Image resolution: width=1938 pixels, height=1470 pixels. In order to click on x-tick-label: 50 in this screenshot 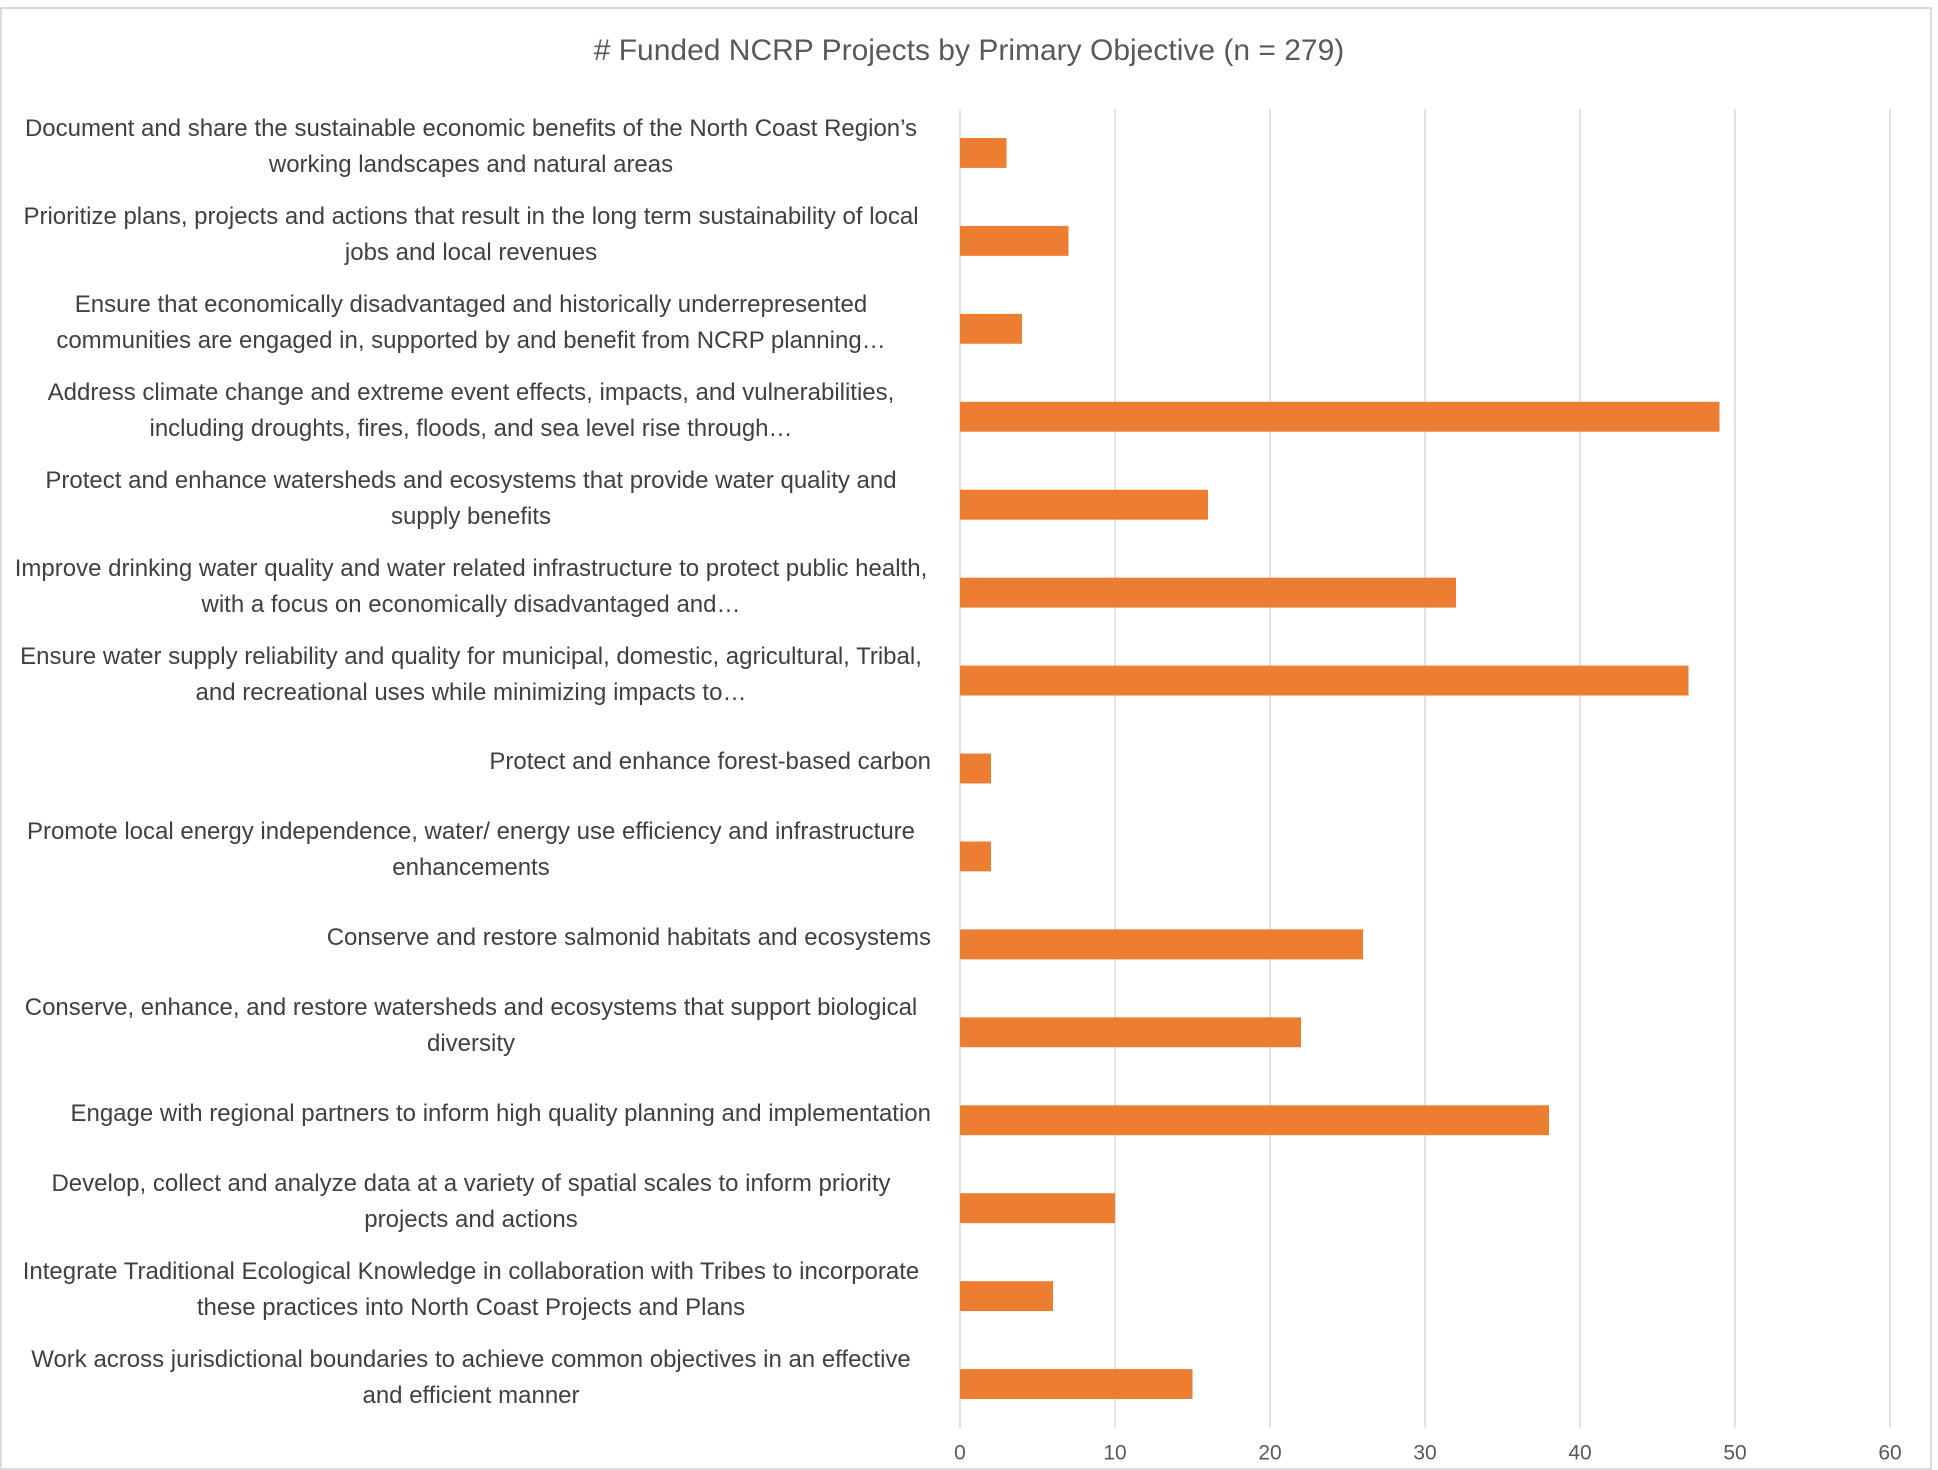, I will do `click(1734, 1453)`.